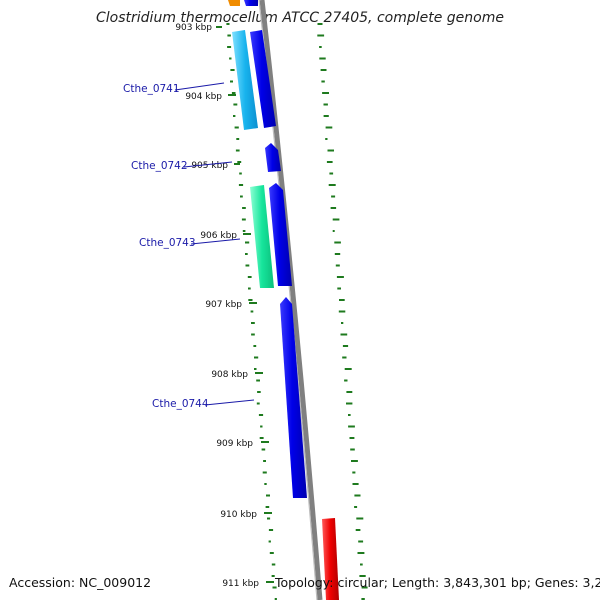  Describe the element at coordinates (238, 515) in the screenshot. I see `tick-910kbp: 910 kbp` at that location.